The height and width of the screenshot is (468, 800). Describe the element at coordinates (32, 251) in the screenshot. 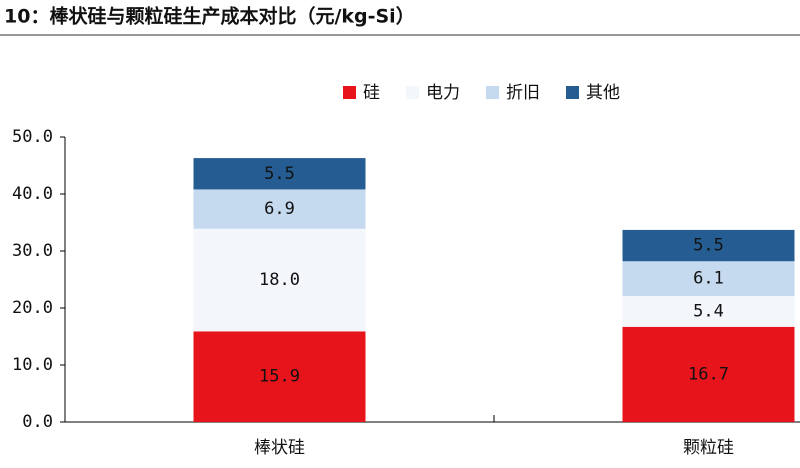

I see `y-tick-label: 30.0` at that location.